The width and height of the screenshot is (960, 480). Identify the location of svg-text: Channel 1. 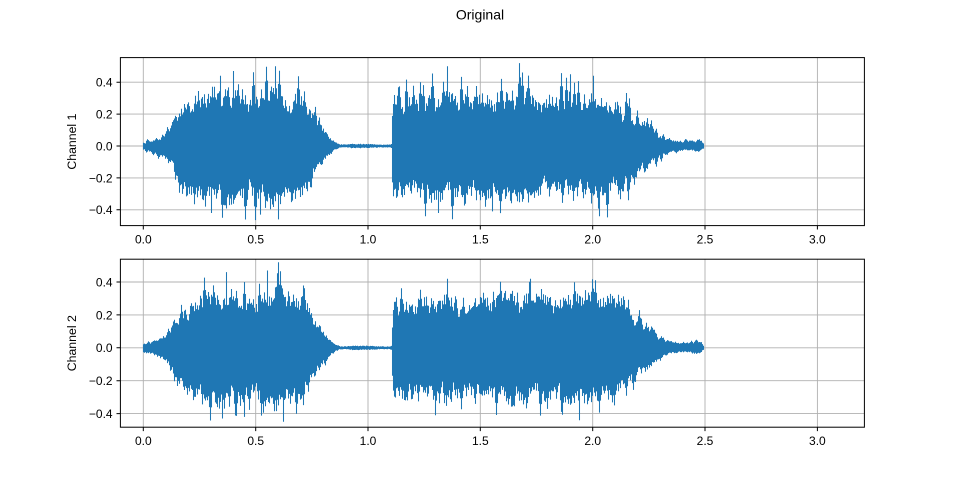
(72, 141).